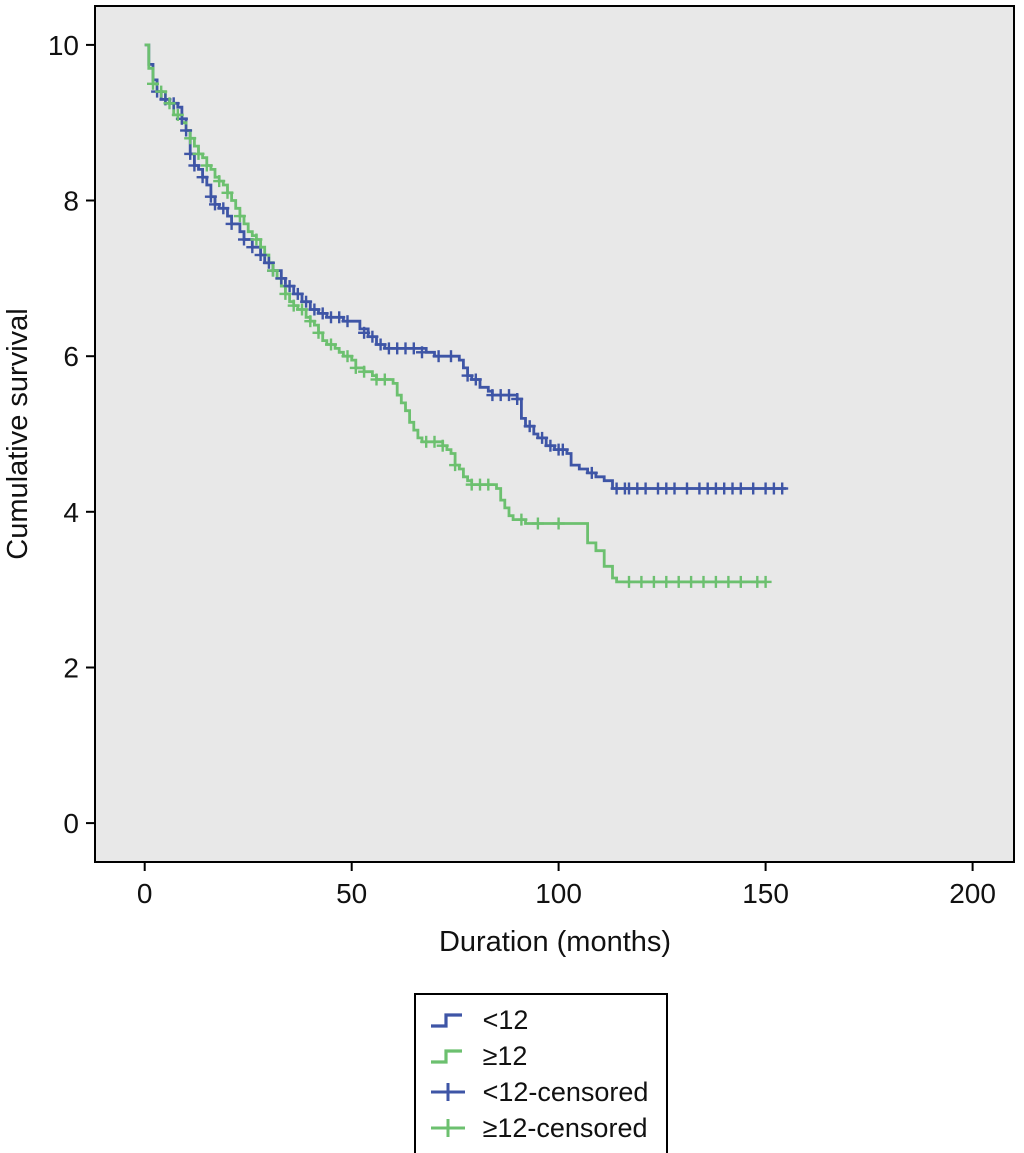 The height and width of the screenshot is (1153, 1024). What do you see at coordinates (145, 893) in the screenshot?
I see `x-tick-label: 0` at bounding box center [145, 893].